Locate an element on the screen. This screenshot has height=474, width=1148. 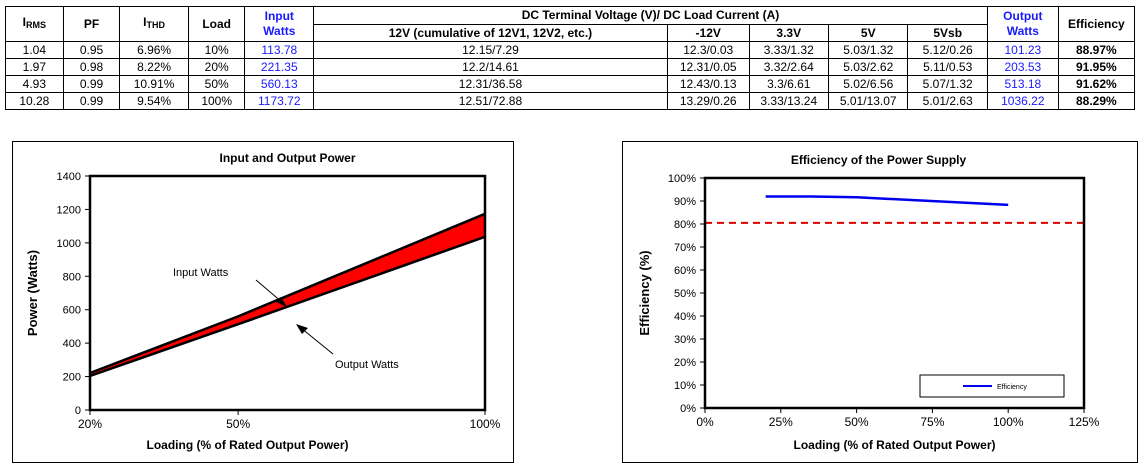
output-watts-line is located at coordinates (287, 306).